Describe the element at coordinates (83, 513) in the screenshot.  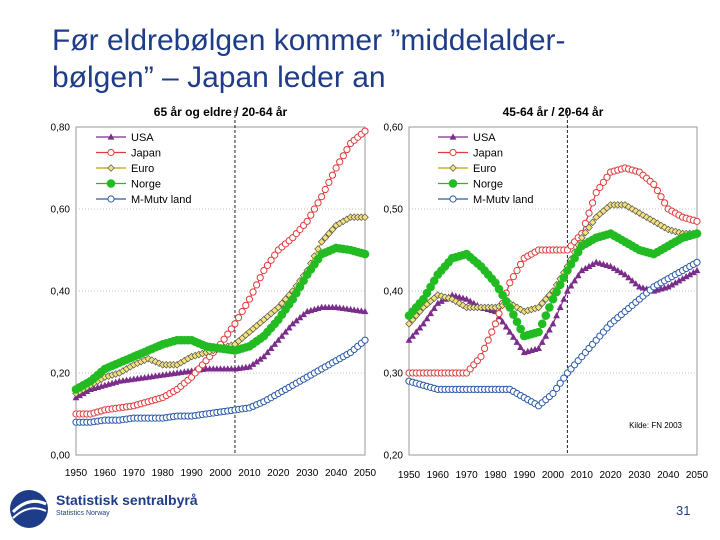
I see `logo-subtitle: Statistics Norway` at that location.